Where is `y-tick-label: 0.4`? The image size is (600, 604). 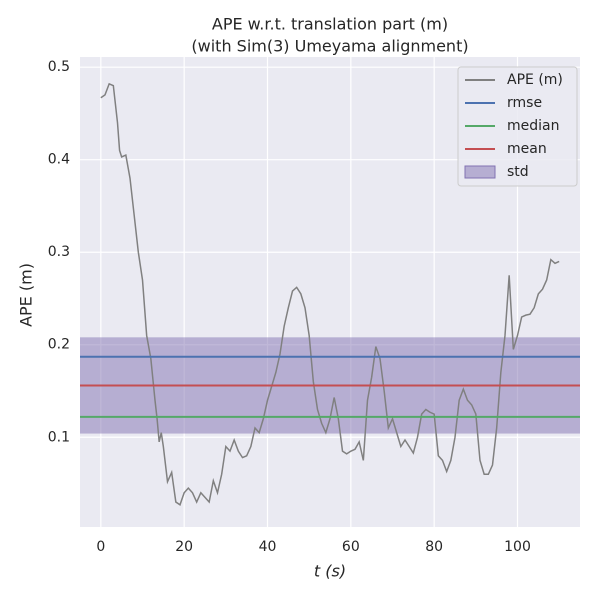
y-tick-label: 0.4 is located at coordinates (59, 160).